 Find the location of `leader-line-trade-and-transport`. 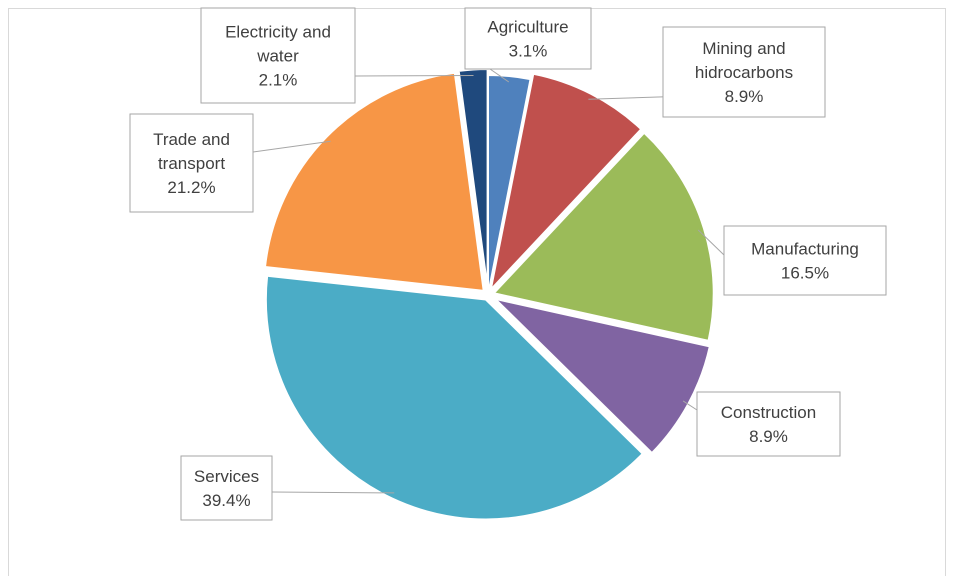

leader-line-trade-and-transport is located at coordinates (291, 146).